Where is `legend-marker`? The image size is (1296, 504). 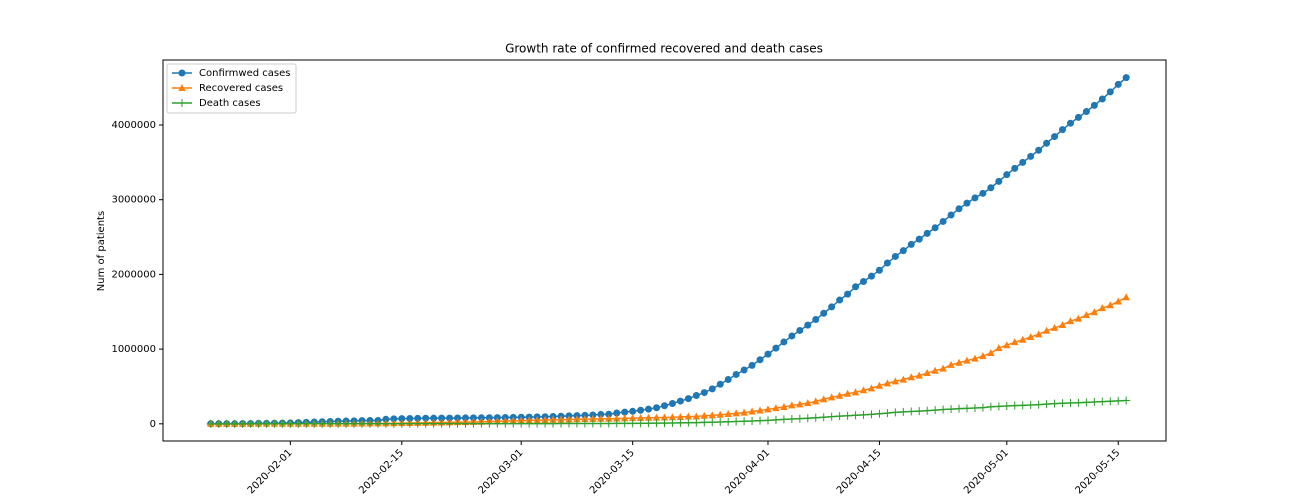
legend-marker is located at coordinates (182, 87).